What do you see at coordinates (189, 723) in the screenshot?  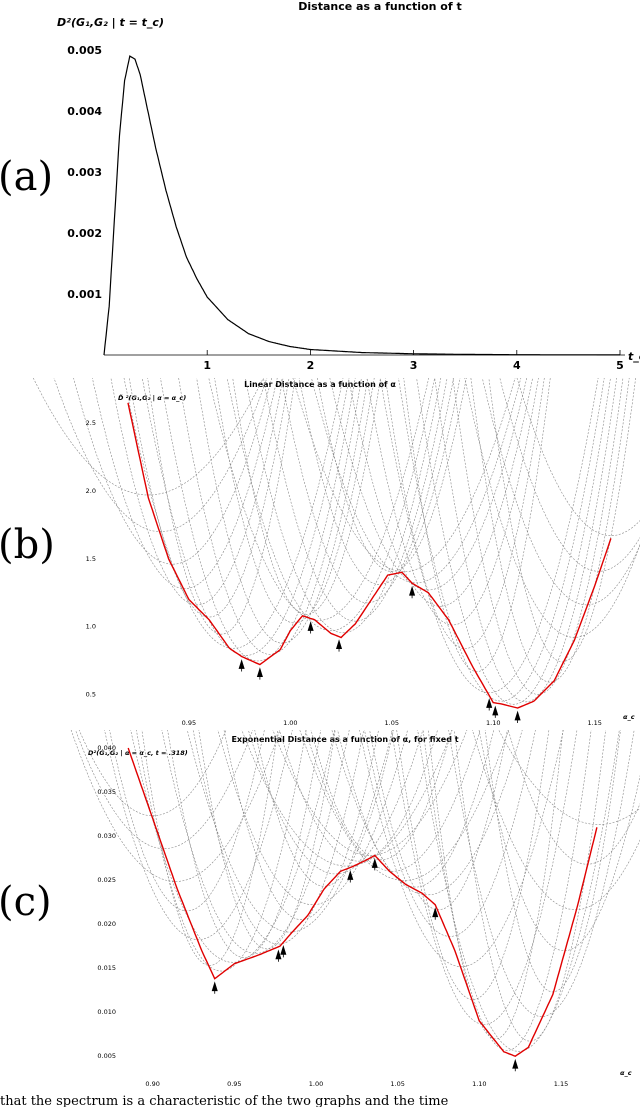 I see `chart-b-xtick: 0.95` at bounding box center [189, 723].